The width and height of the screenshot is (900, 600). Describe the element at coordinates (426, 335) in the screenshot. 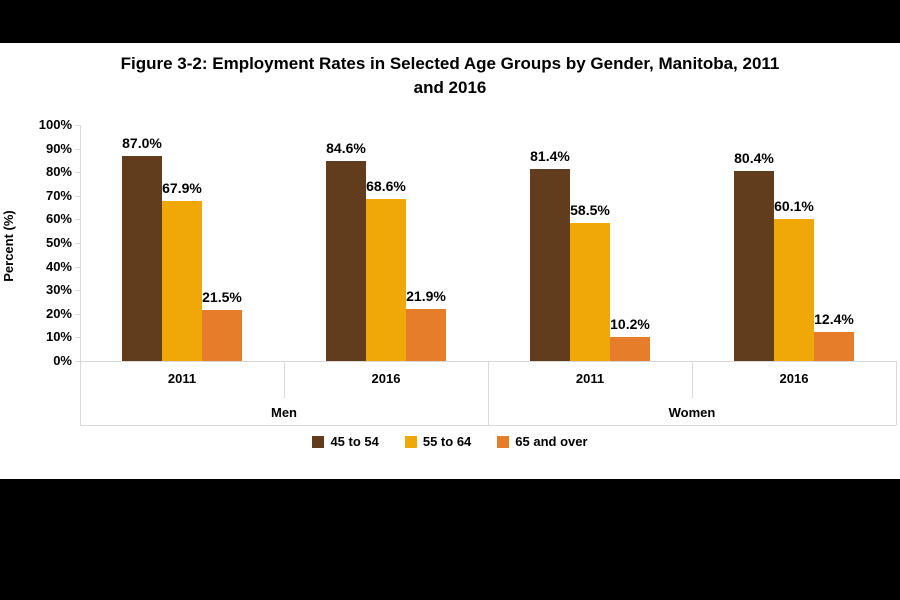

I see `bar-men-2016-65-and-over` at that location.